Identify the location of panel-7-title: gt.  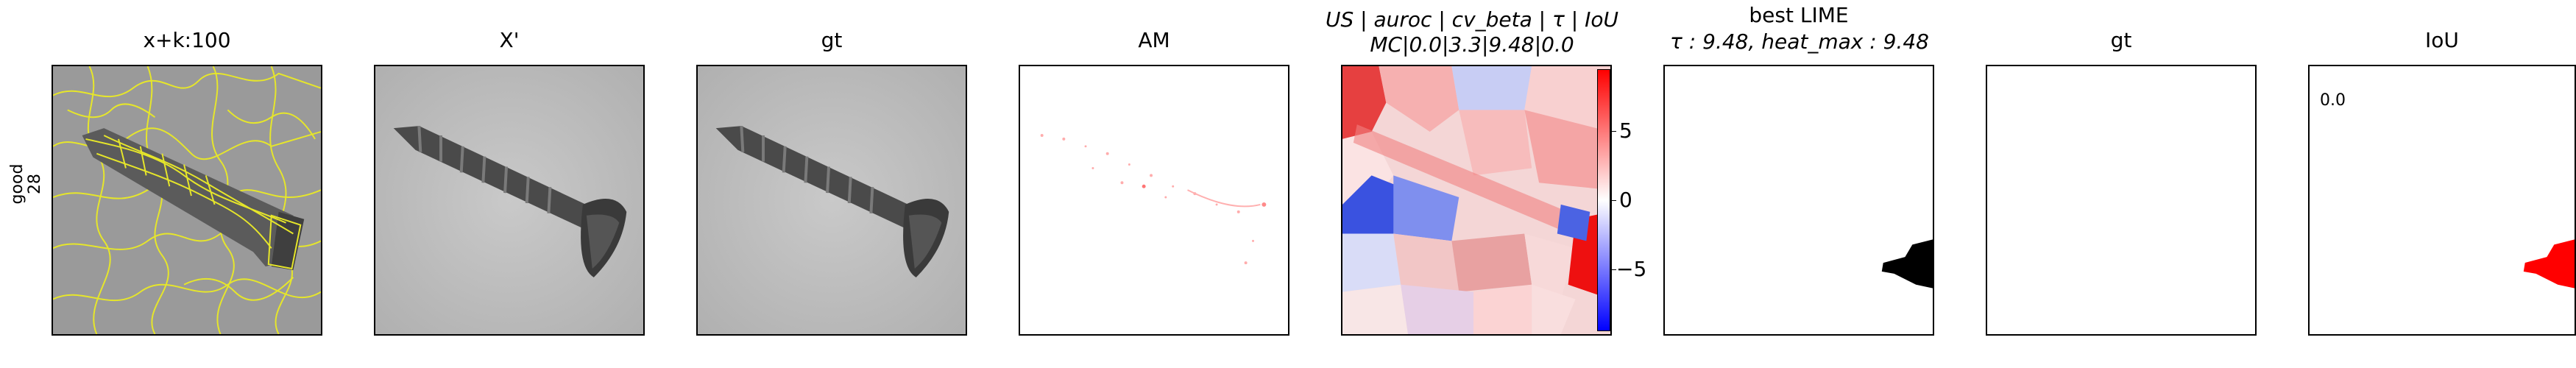
(2121, 40).